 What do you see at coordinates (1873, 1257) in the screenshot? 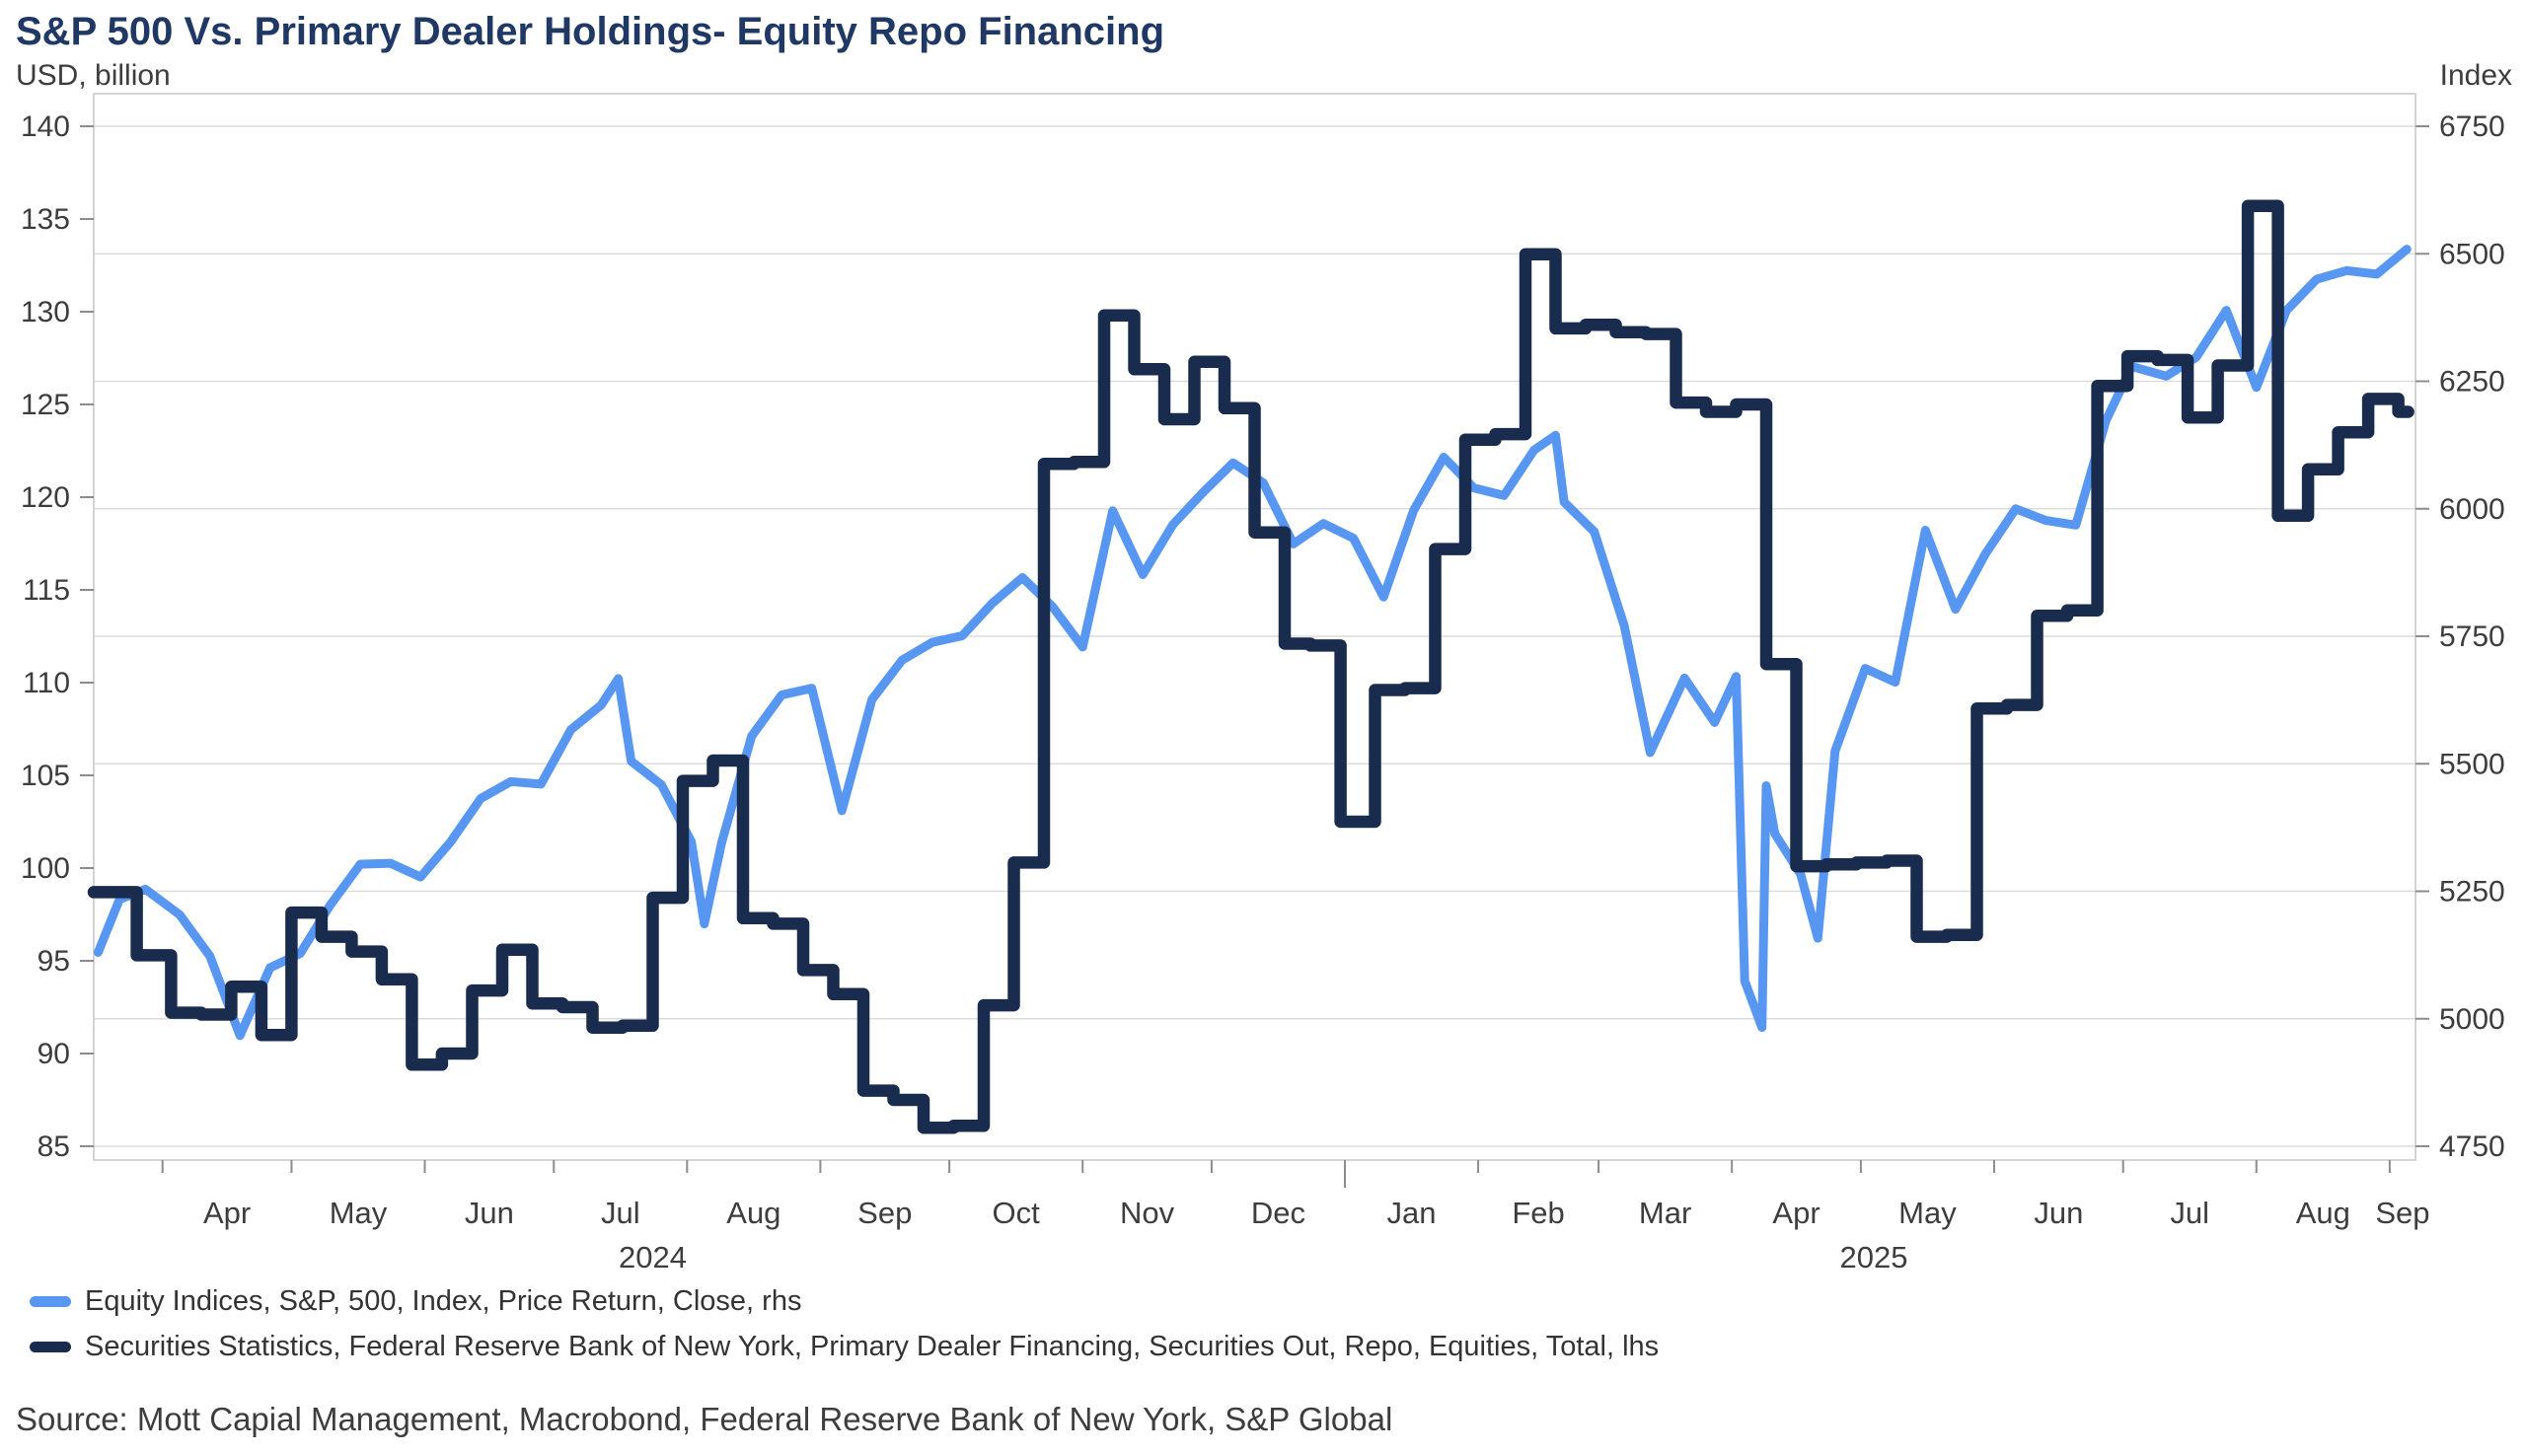
I see `x-axis-year-label: 2025` at bounding box center [1873, 1257].